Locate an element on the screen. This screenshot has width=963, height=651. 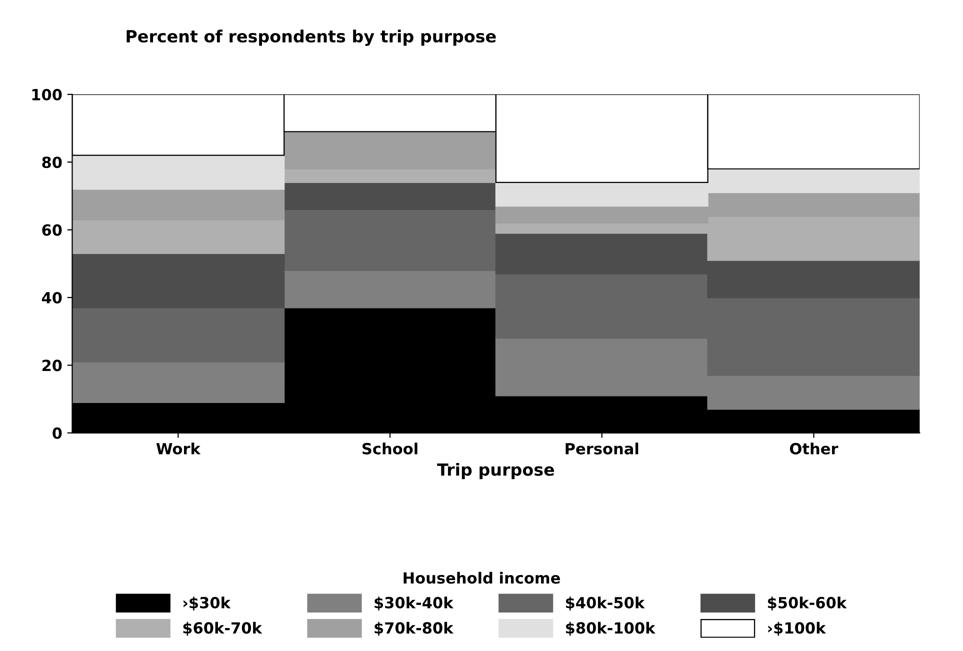
x-tick-label: School is located at coordinates (390, 448).